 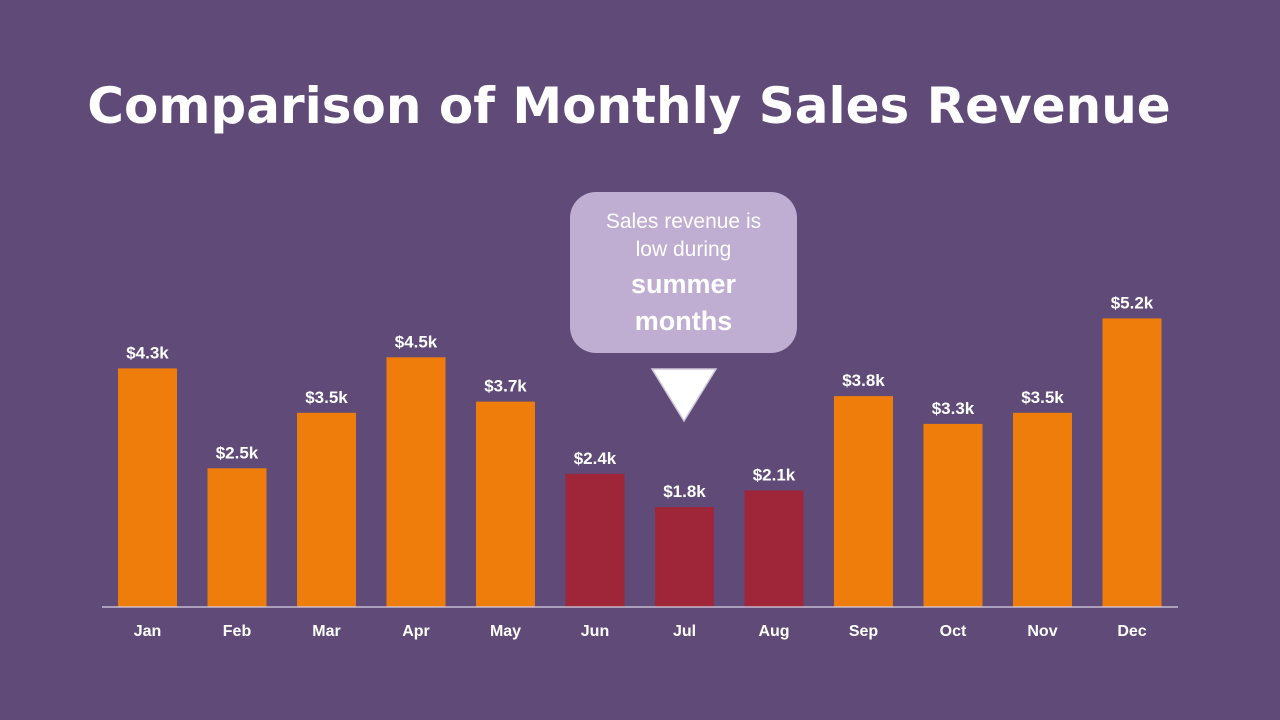 What do you see at coordinates (684, 491) in the screenshot?
I see `data-label-jul: $1.8k` at bounding box center [684, 491].